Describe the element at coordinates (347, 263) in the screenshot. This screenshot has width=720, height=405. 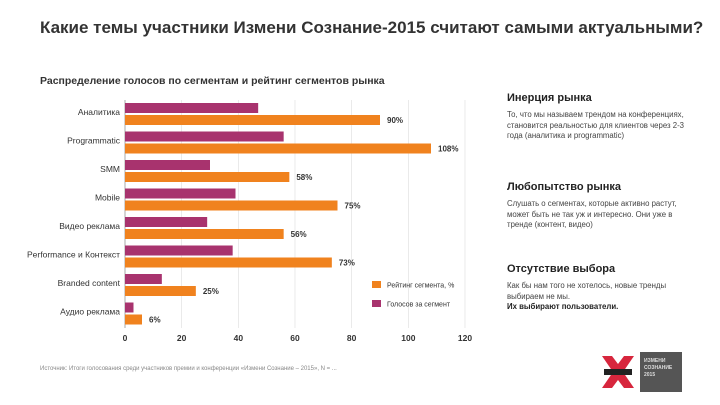
I see `data-label: 73%` at that location.